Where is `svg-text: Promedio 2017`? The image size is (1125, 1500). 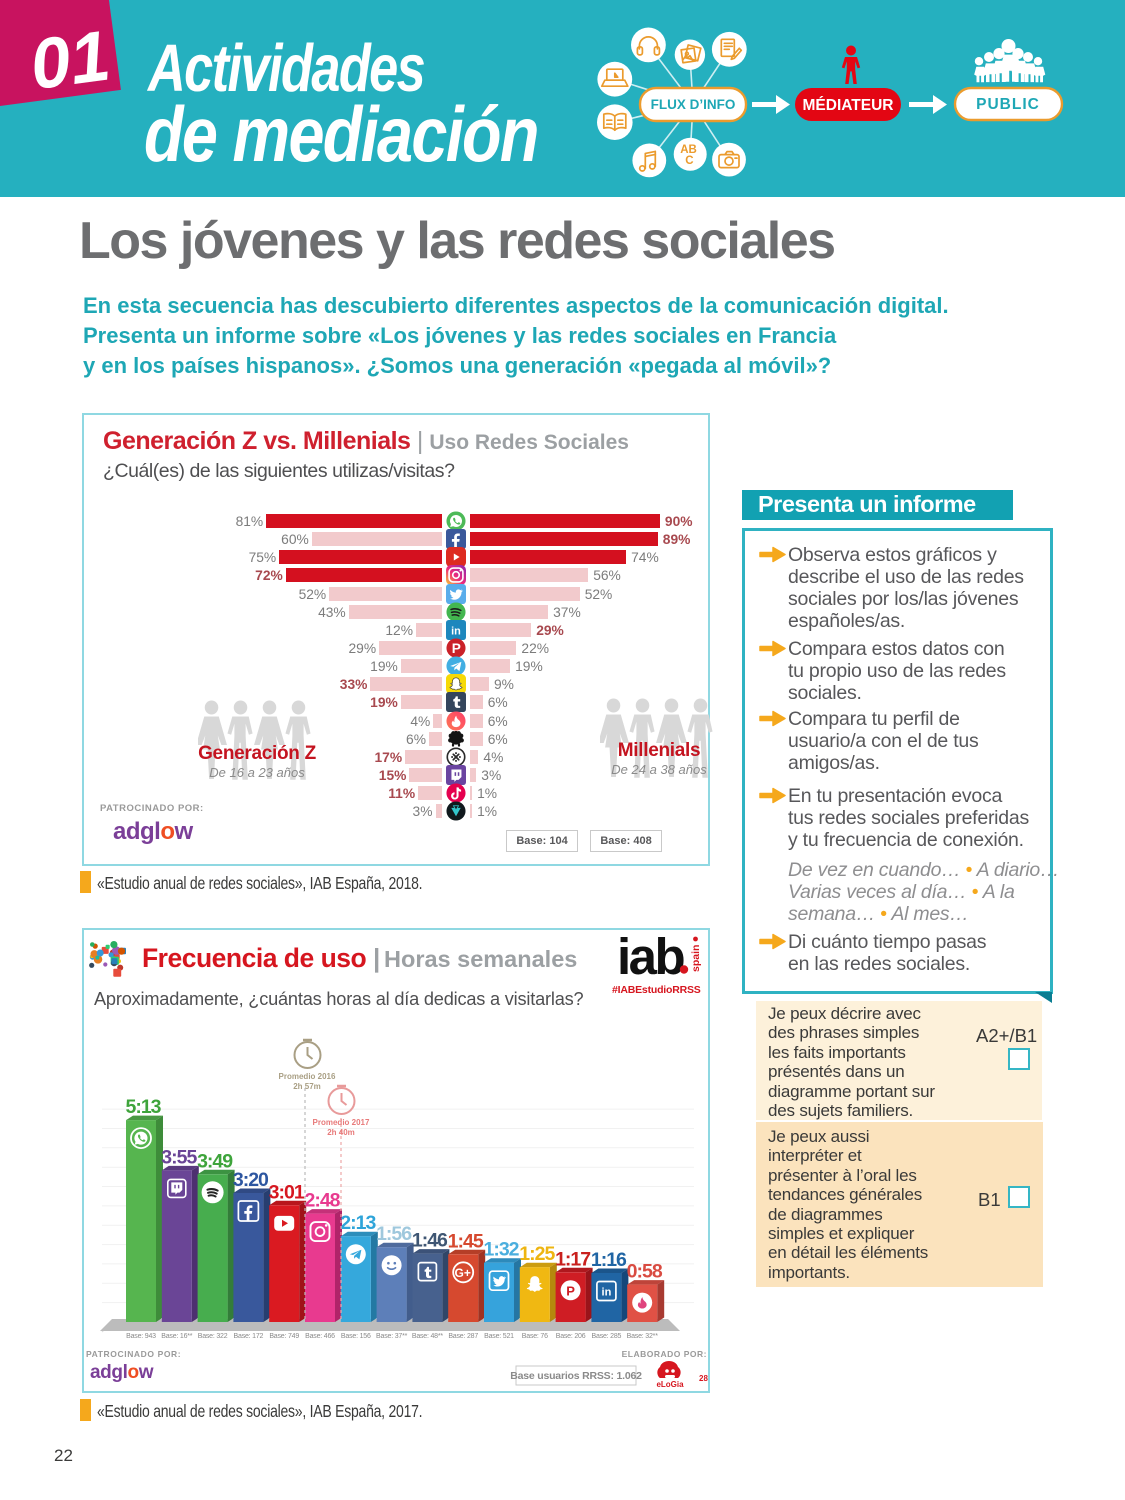
svg-text: Promedio 2017 is located at coordinates (341, 1122).